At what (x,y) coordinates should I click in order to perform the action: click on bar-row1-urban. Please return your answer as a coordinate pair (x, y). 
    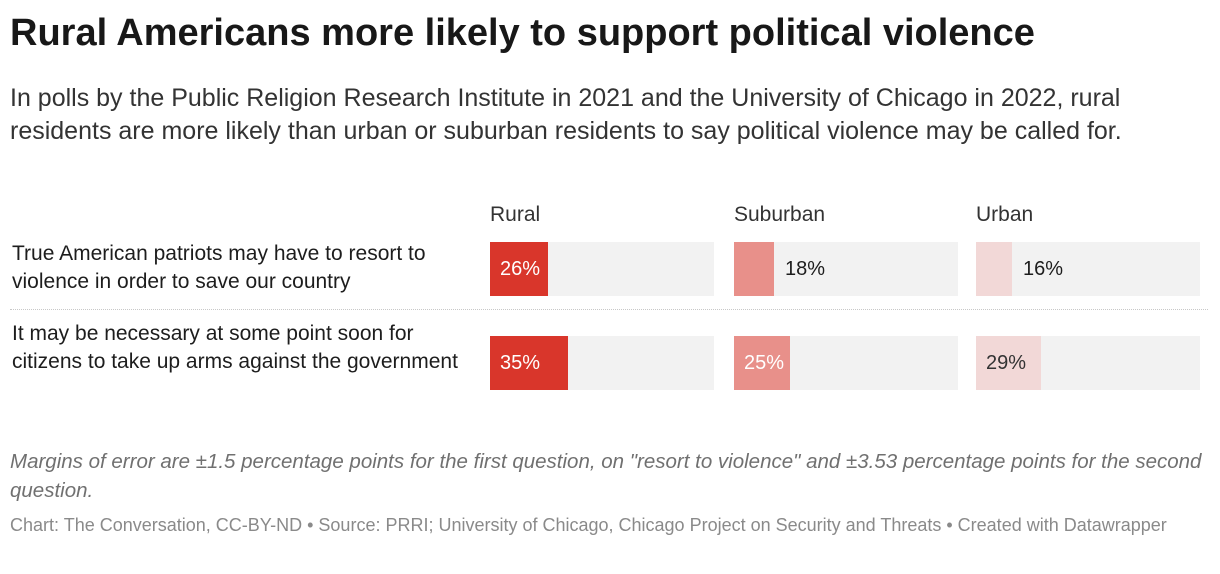
    Looking at the image, I should click on (994, 269).